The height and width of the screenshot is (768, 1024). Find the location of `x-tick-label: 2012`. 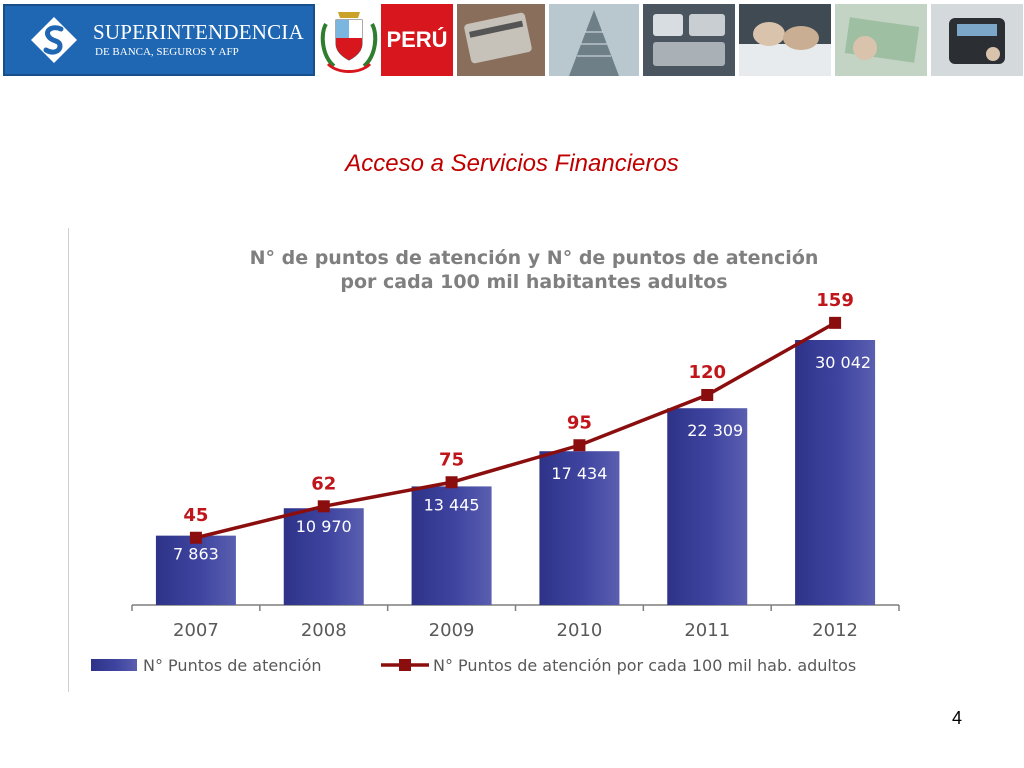

x-tick-label: 2012 is located at coordinates (835, 630).